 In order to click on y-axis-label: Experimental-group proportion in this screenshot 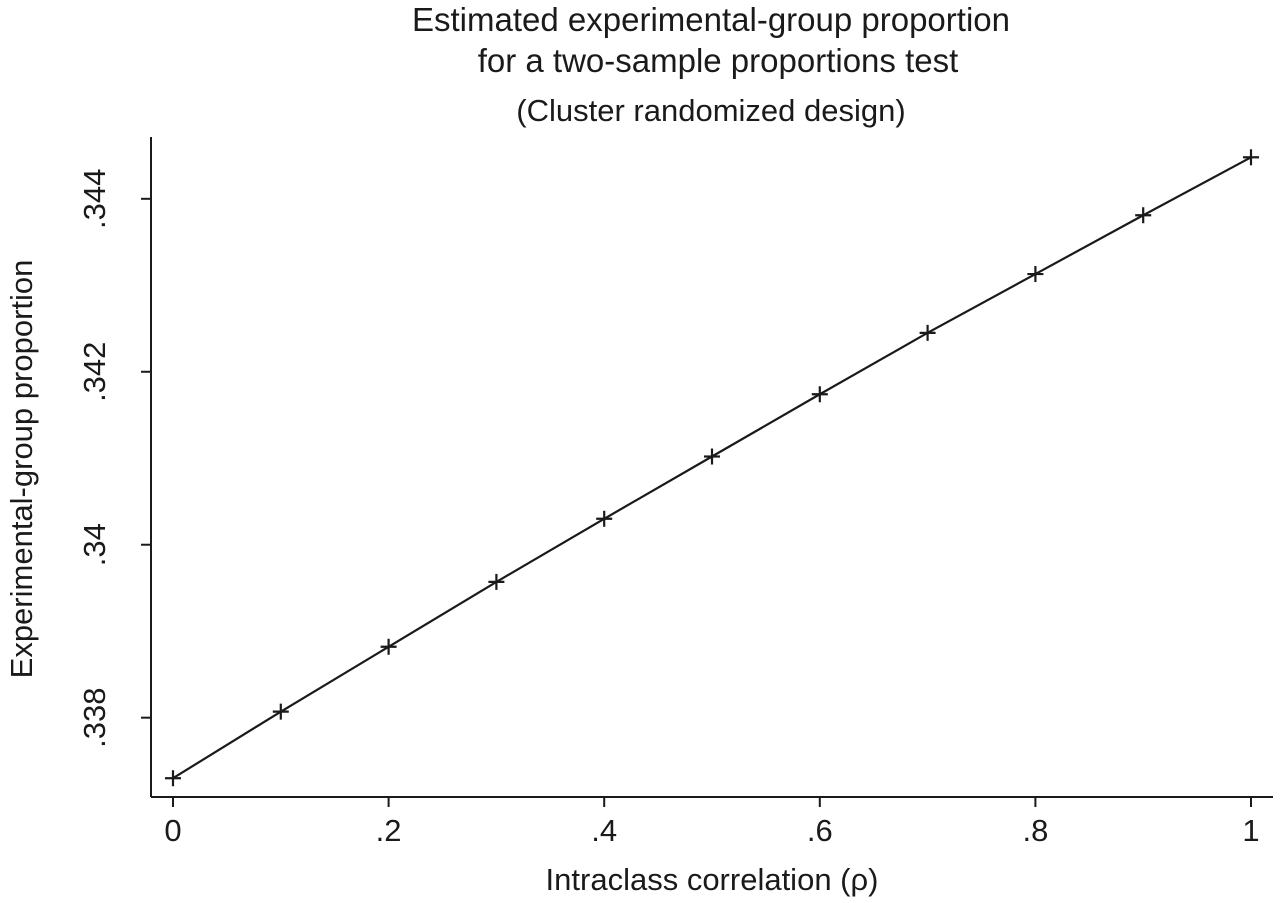, I will do `click(21, 469)`.